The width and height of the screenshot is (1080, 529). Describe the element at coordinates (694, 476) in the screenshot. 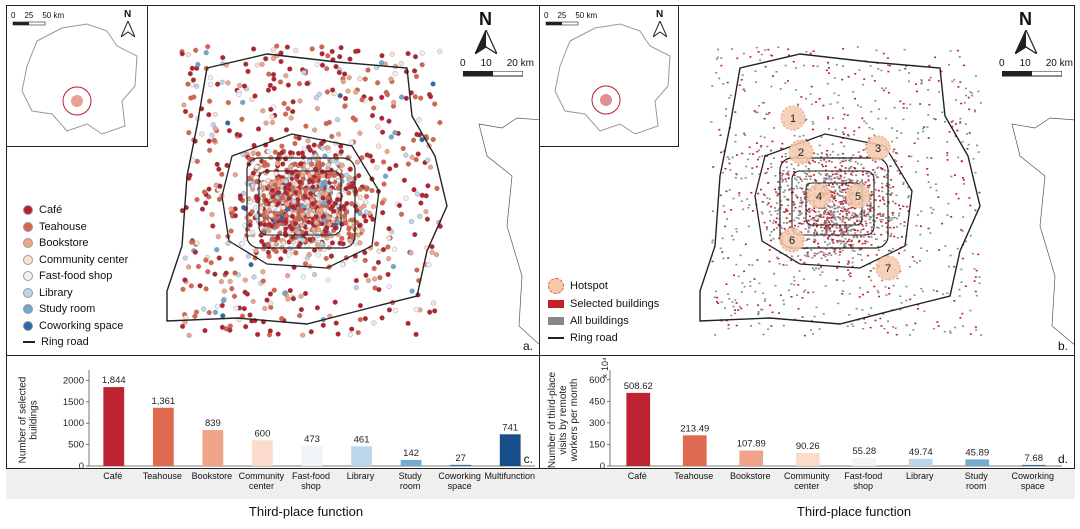

I see `x-tick-label: Teahouse` at that location.